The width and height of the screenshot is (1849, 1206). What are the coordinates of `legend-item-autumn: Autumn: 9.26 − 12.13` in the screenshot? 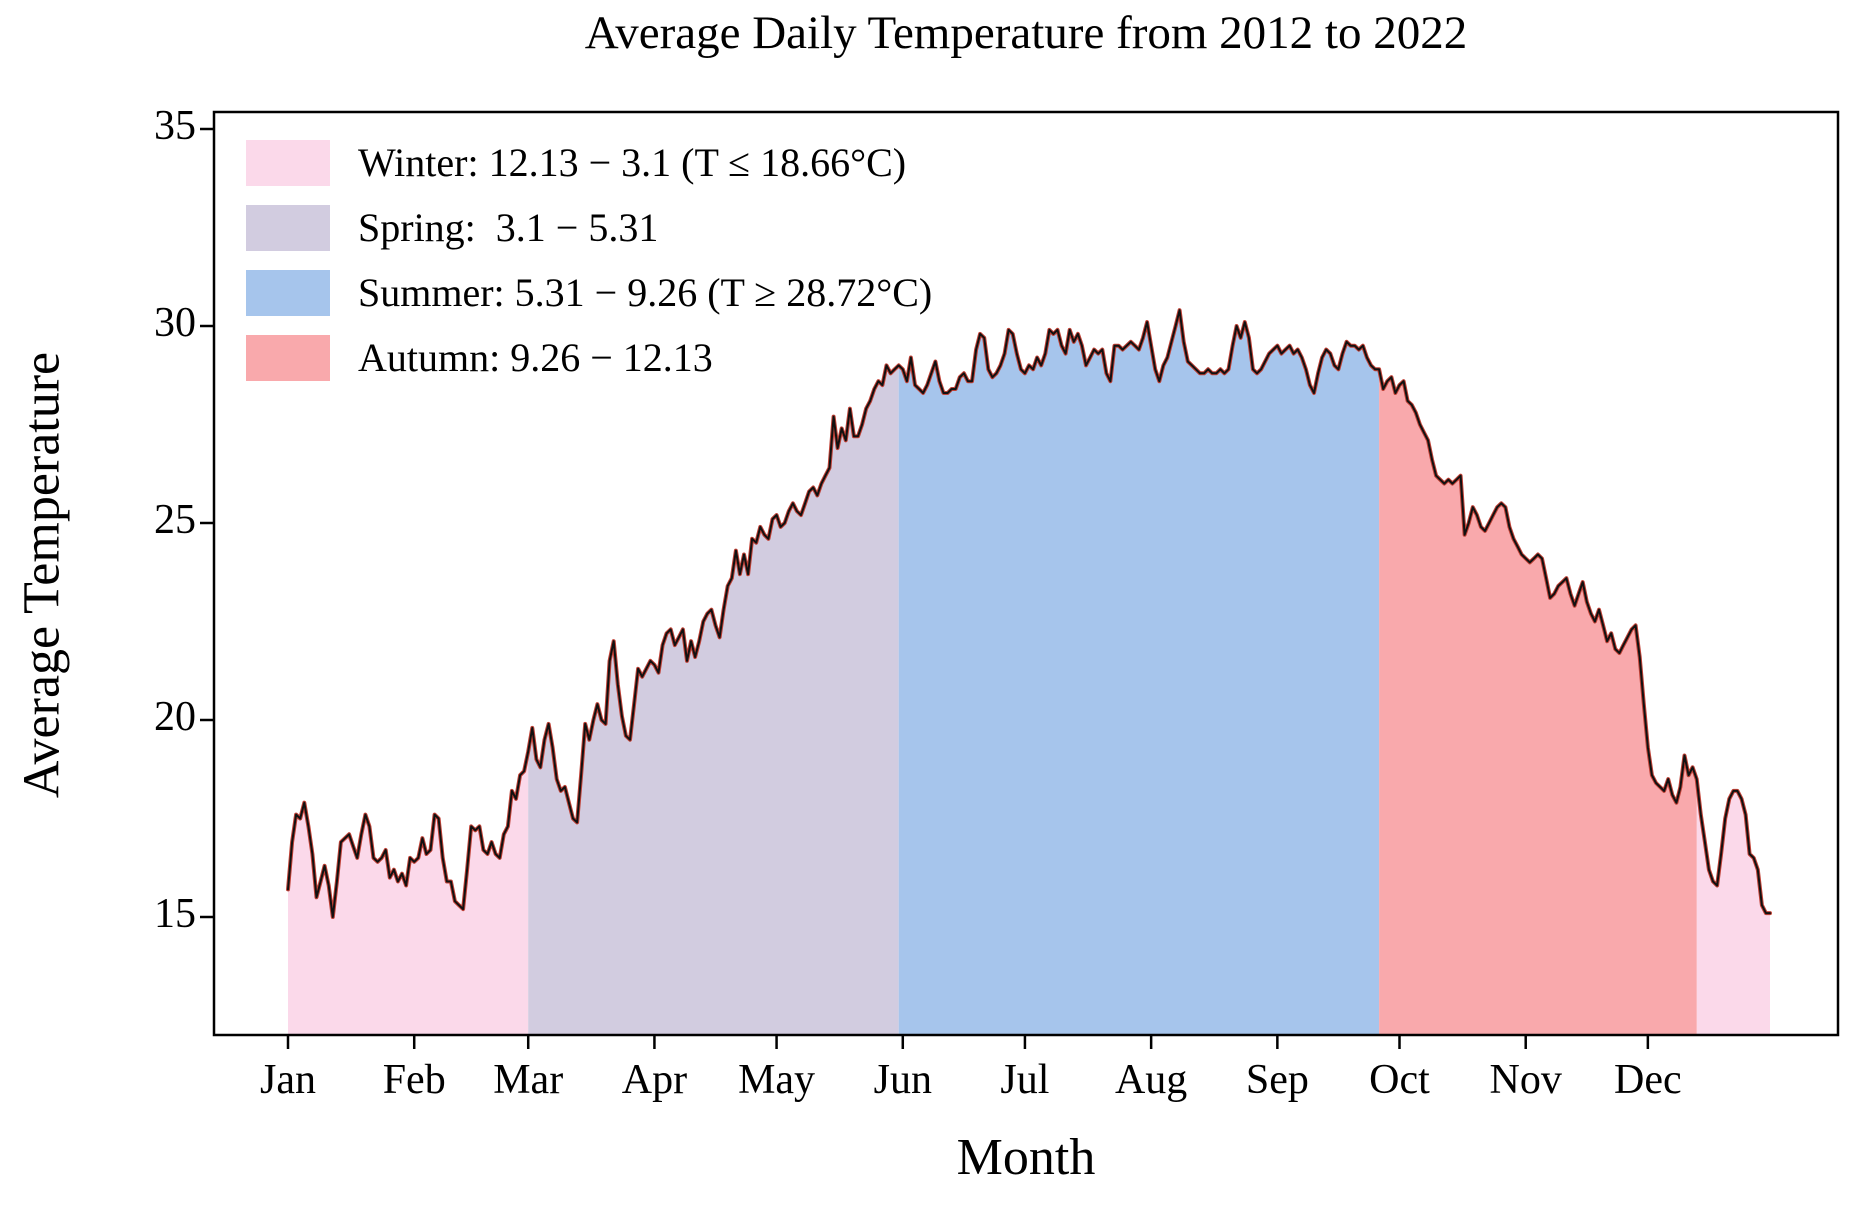 It's located at (589, 357).